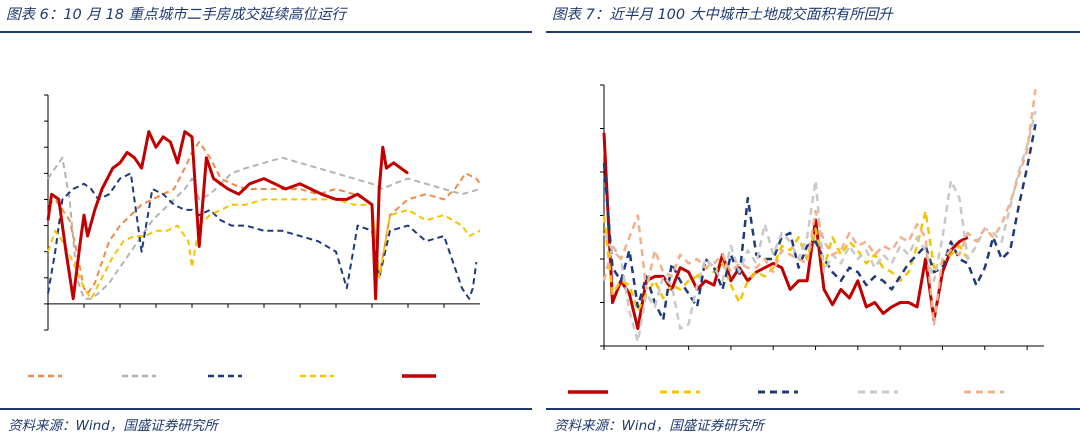 Image resolution: width=1080 pixels, height=442 pixels. Describe the element at coordinates (264, 249) in the screenshot. I see `series-line-2022年` at that location.